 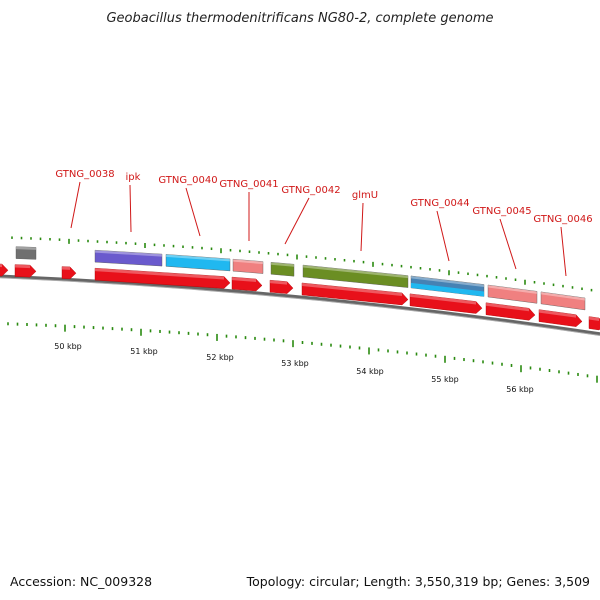 I want to click on kbp-label: 55 kbp, so click(x=445, y=379).